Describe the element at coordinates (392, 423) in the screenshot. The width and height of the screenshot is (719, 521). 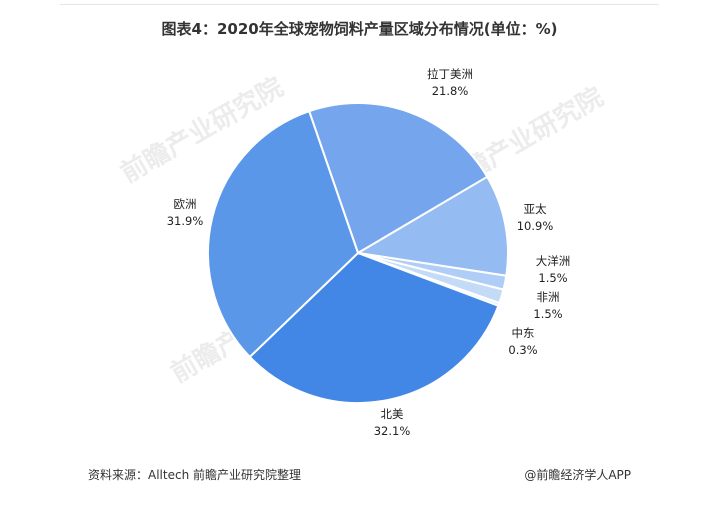
I see `slice-label: 北美 32.1%` at that location.